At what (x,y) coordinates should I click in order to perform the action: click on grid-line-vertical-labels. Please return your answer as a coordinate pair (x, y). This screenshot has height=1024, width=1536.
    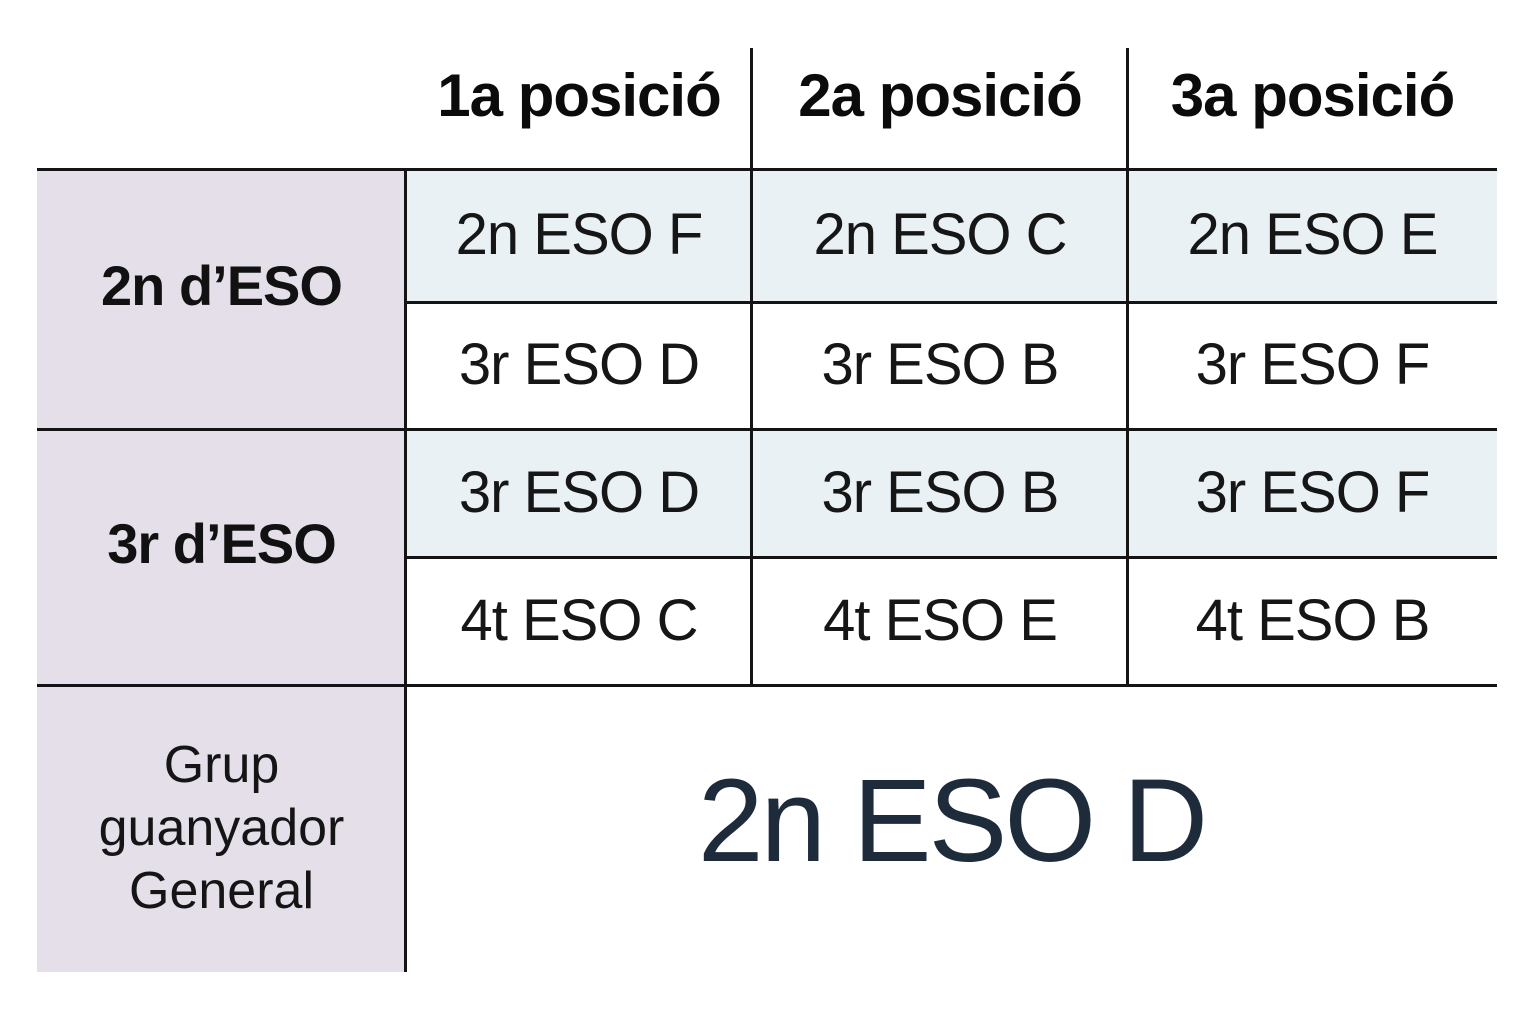
    Looking at the image, I should click on (405, 570).